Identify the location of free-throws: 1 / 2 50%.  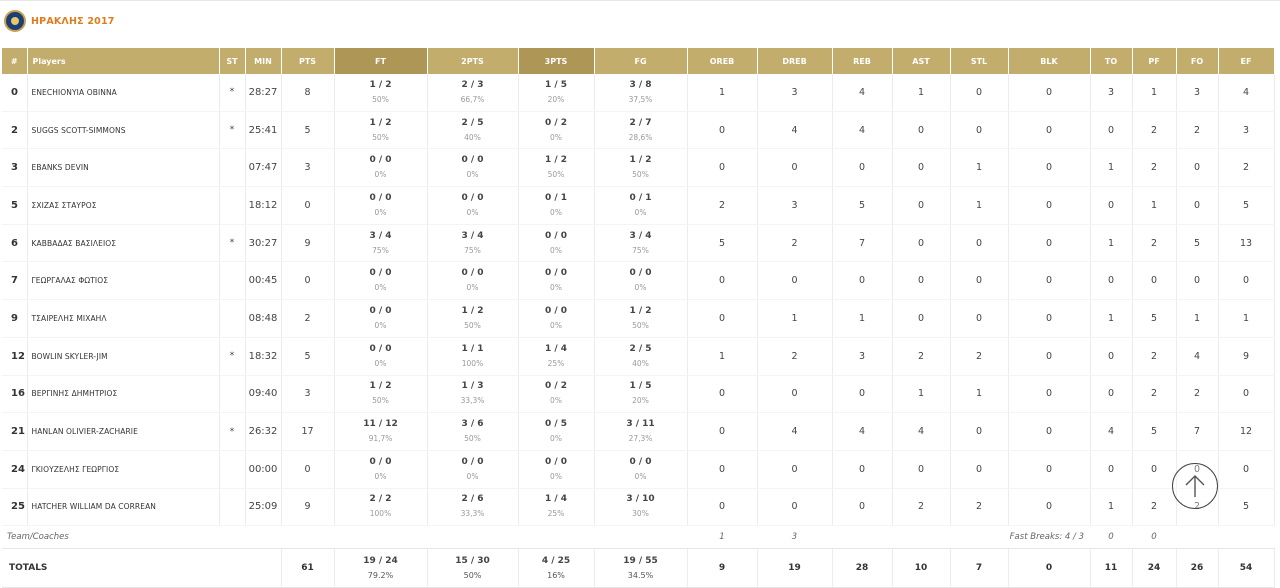
(381, 93).